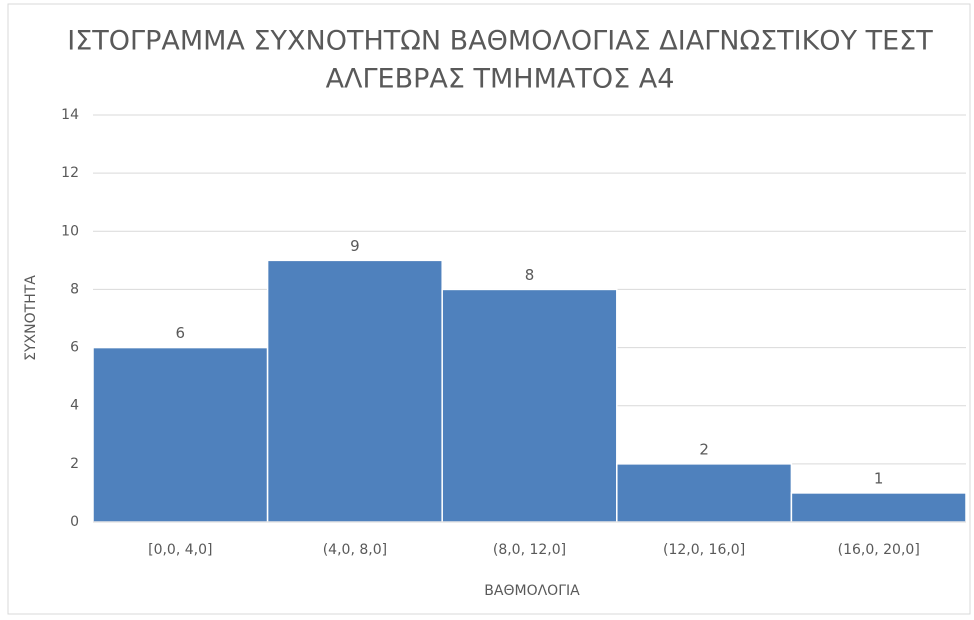  Describe the element at coordinates (704, 550) in the screenshot. I see `x-tick-label: (12,0, 16,0]` at that location.